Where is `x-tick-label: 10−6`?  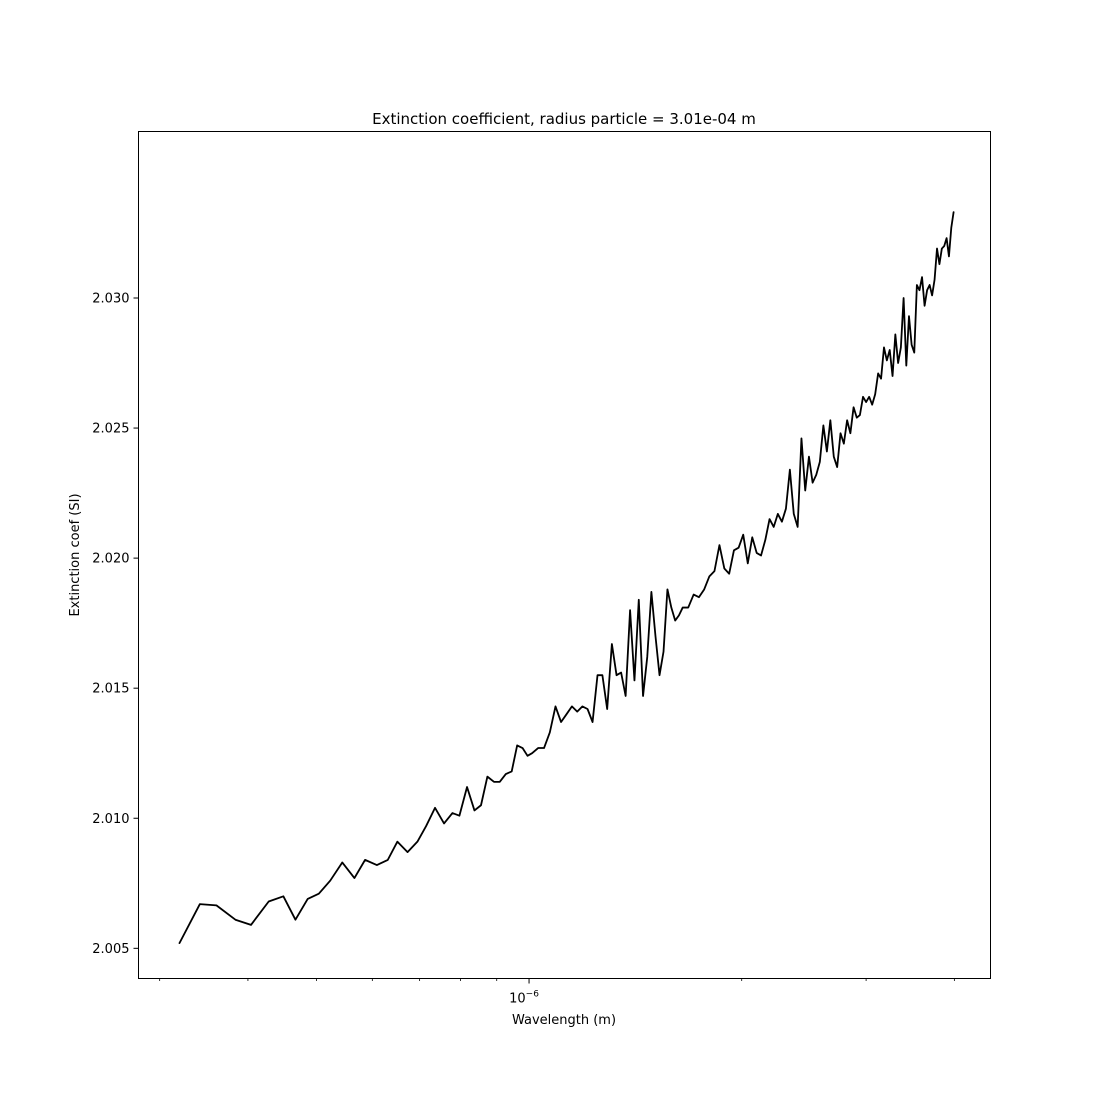 x-tick-label: 10−6 is located at coordinates (524, 998).